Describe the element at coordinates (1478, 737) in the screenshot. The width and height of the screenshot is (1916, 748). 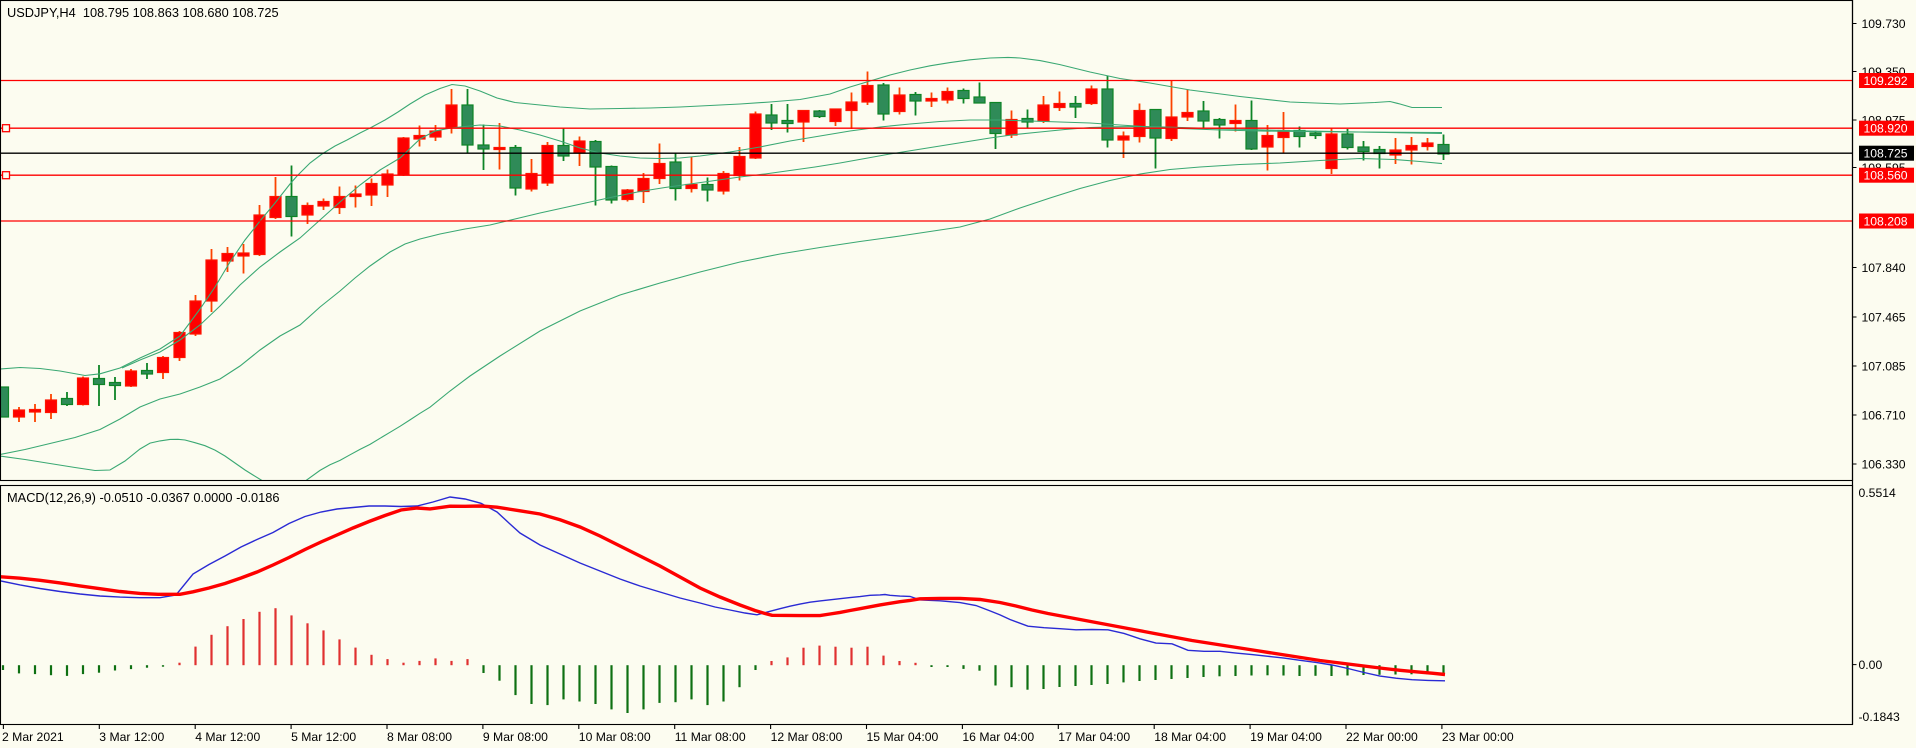
I see `svg-text: 23 Mar 00:00` at that location.